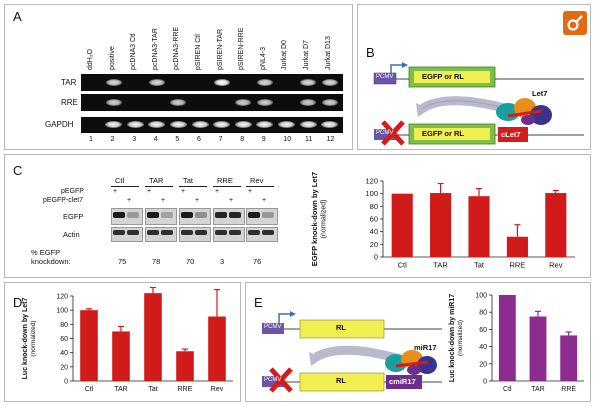 The image size is (595, 406). I want to click on y-axis-title: Luc knock-down by miR17, so click(452, 338).